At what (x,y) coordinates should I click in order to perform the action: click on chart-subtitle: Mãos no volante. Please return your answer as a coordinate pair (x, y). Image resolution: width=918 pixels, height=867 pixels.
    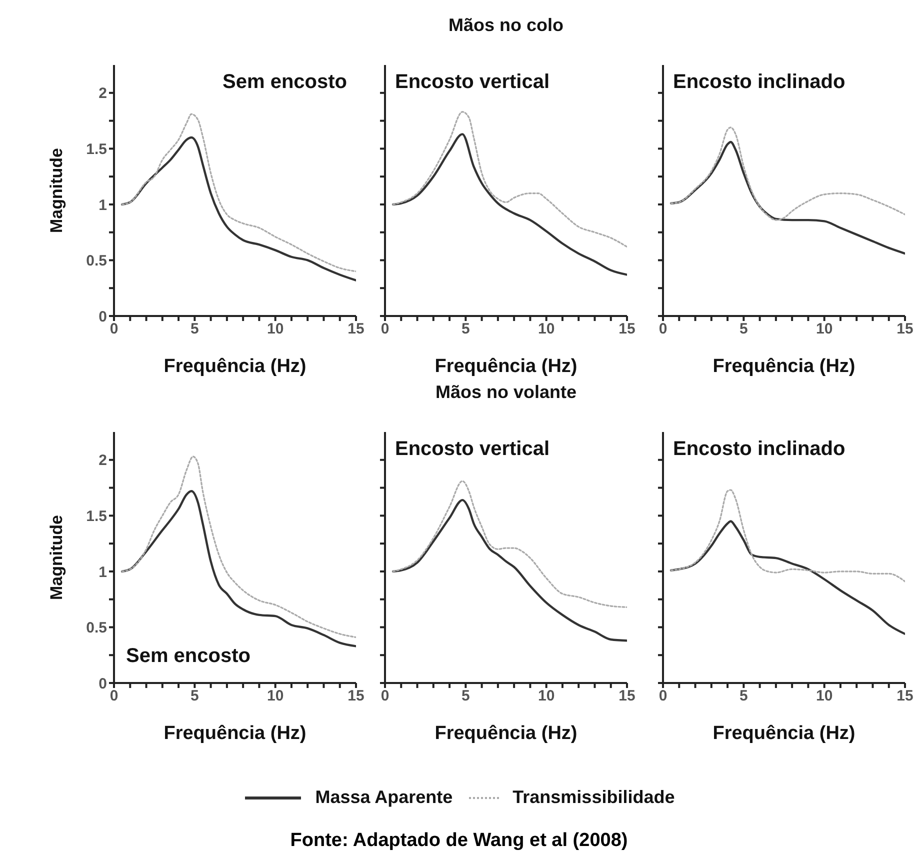
    Looking at the image, I should click on (506, 392).